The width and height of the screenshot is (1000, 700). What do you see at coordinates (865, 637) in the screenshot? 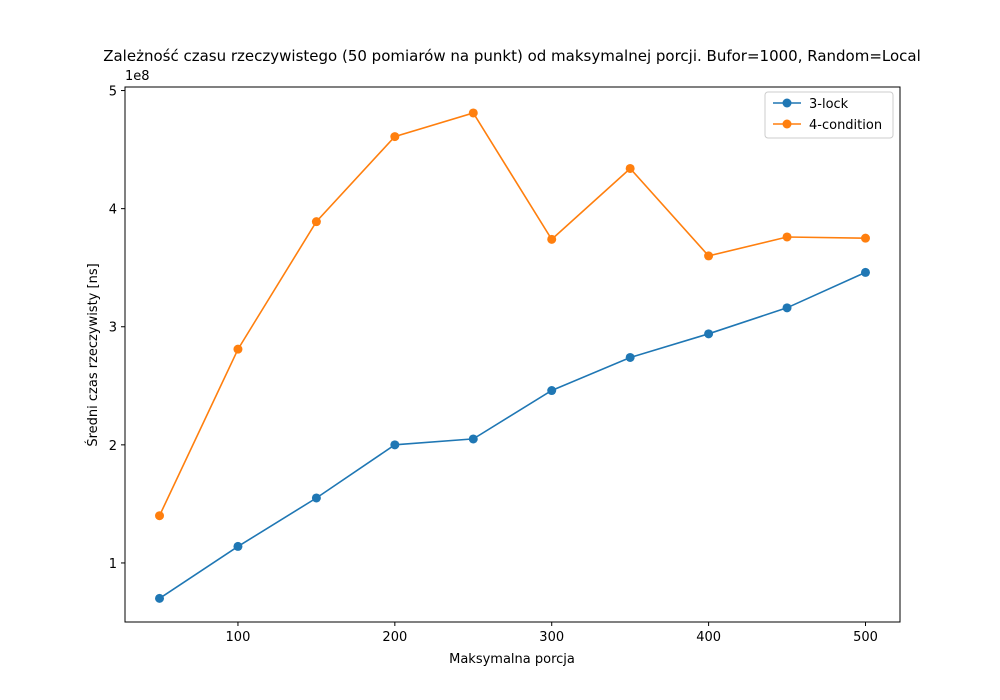
I see `x-tick-label: 500` at bounding box center [865, 637].